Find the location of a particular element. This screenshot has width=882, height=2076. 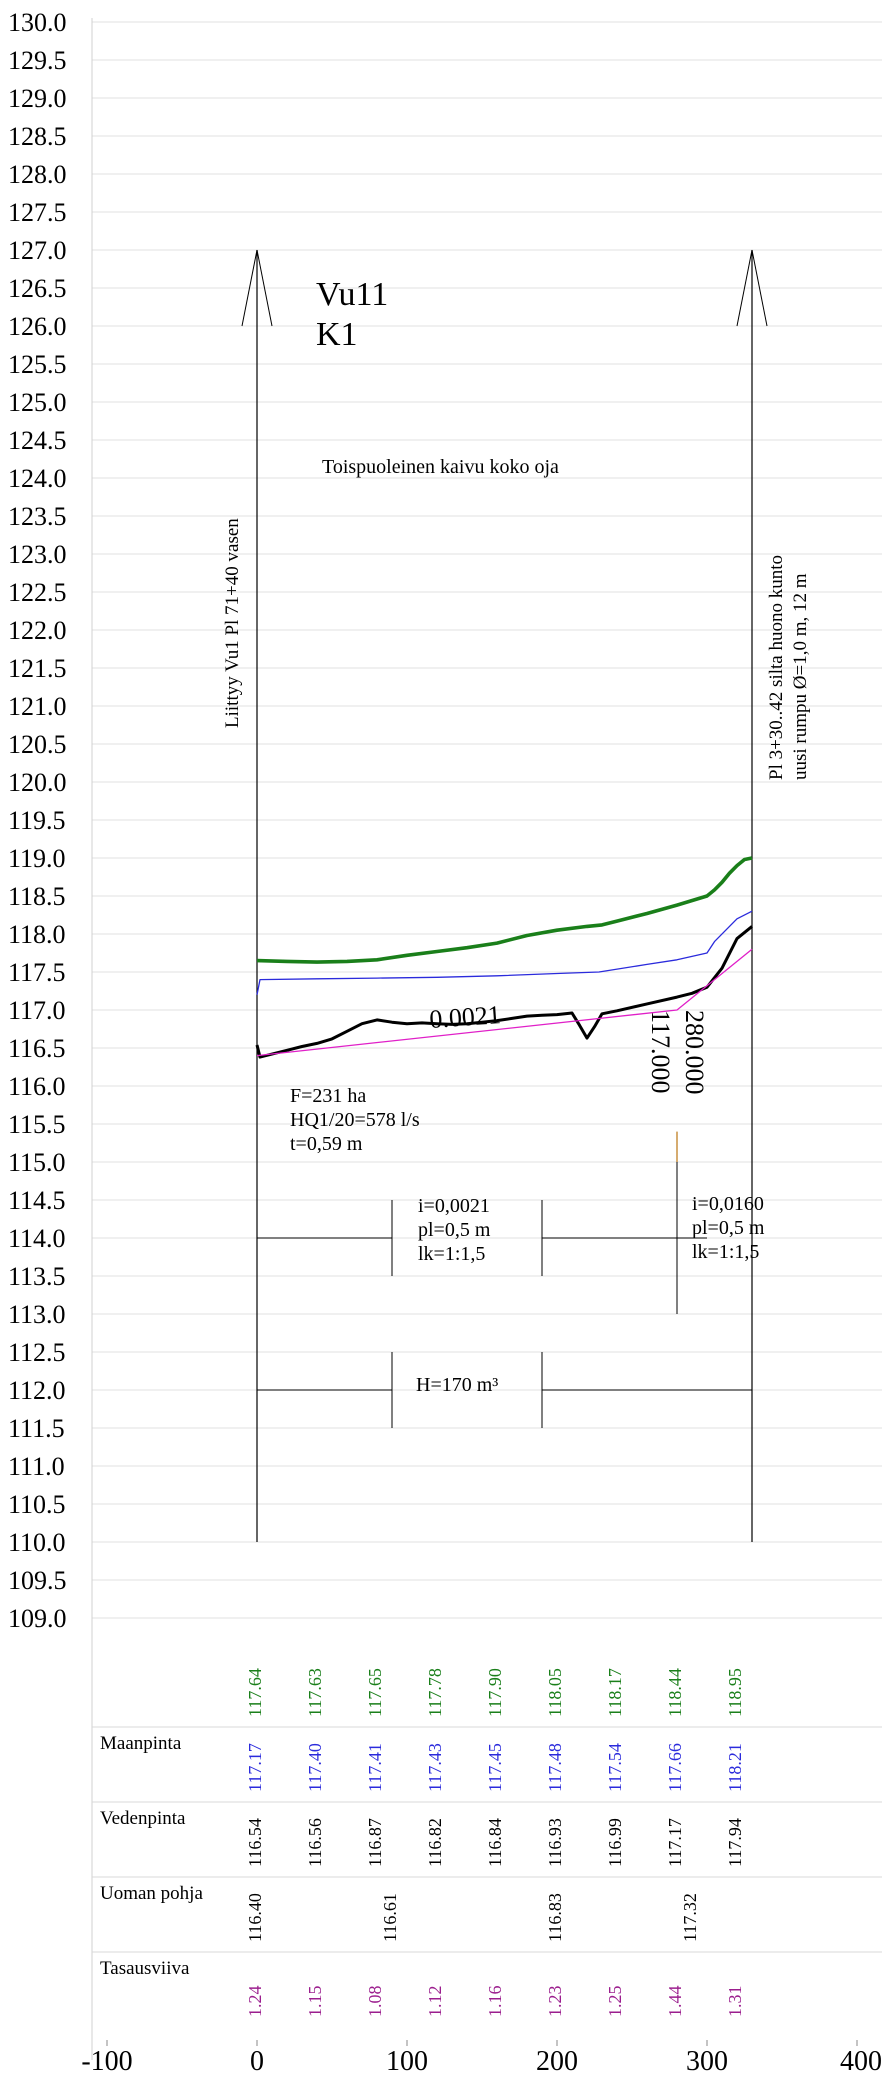

table-value-depth: 1.12 is located at coordinates (435, 2002).